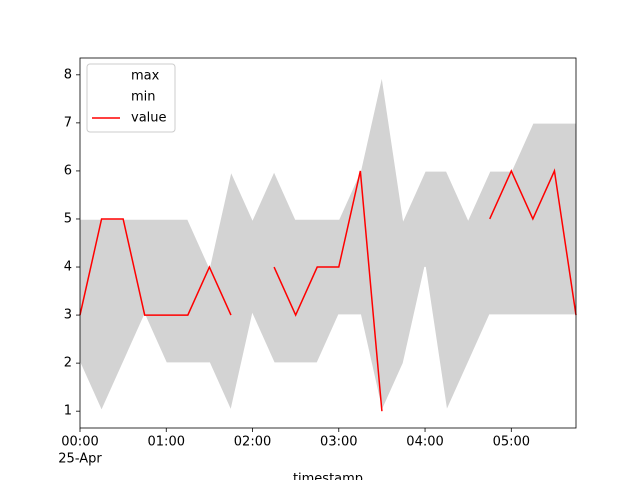  I want to click on y-tick-label: 5, so click(68, 218).